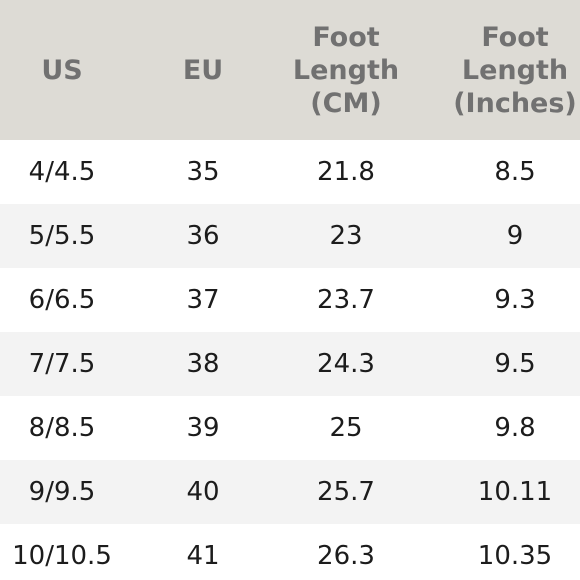 This screenshot has height=580, width=580. I want to click on cell-eu: 35, so click(203, 172).